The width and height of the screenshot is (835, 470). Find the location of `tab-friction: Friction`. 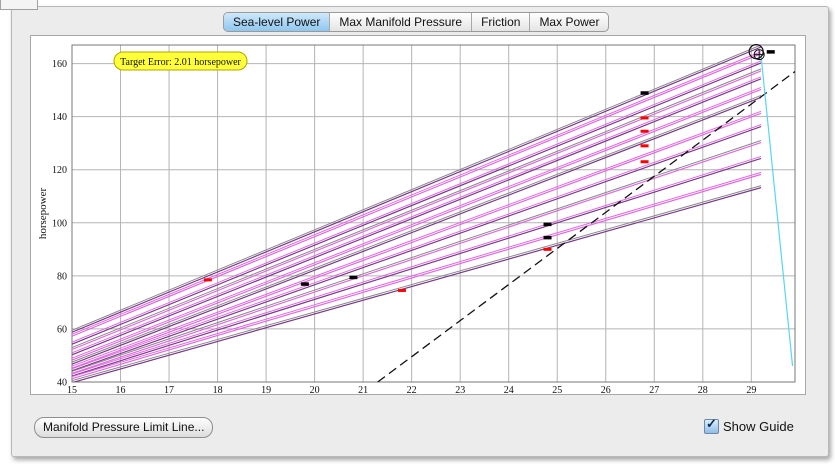

tab-friction: Friction is located at coordinates (501, 22).